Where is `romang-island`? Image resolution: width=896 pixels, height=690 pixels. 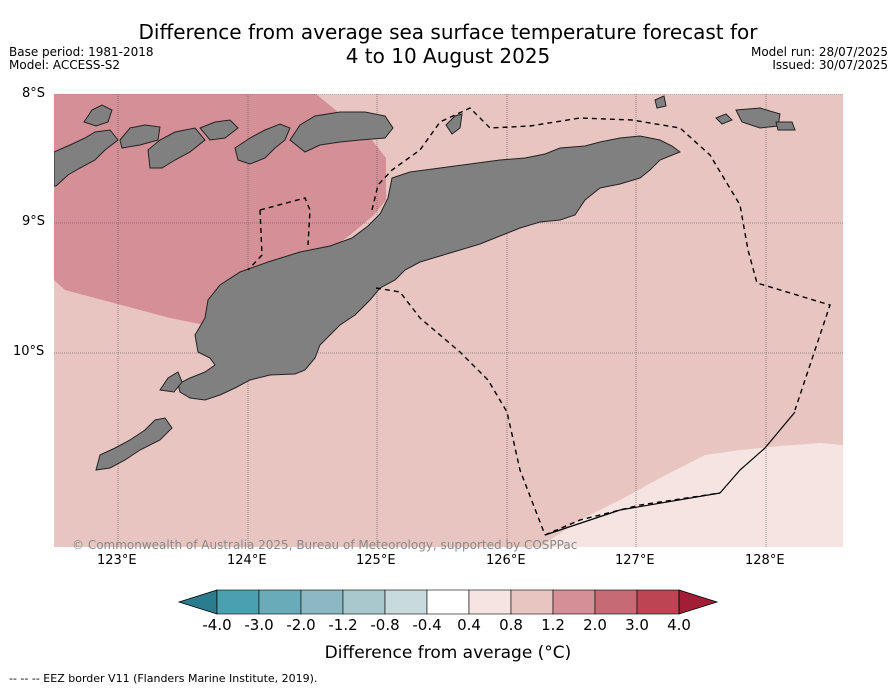
romang-island is located at coordinates (660, 102).